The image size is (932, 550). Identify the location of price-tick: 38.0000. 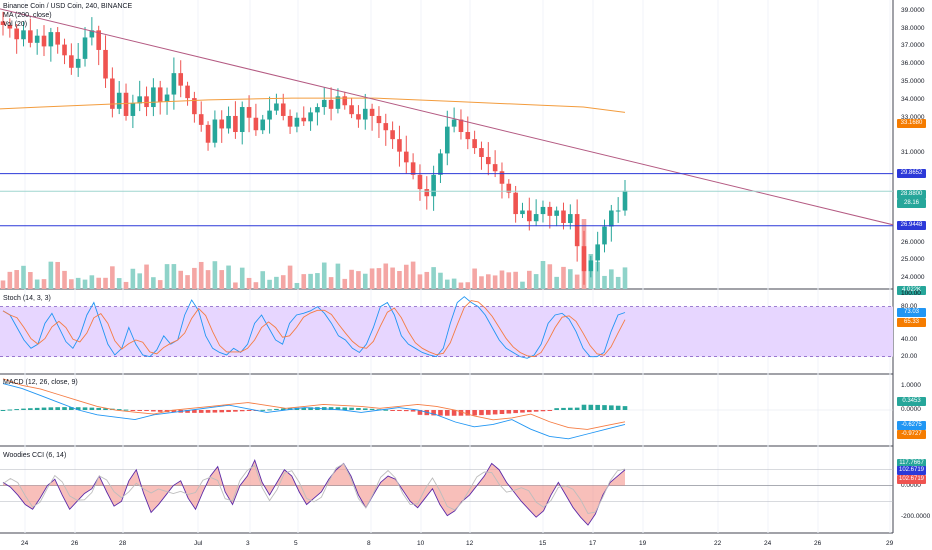
(913, 28).